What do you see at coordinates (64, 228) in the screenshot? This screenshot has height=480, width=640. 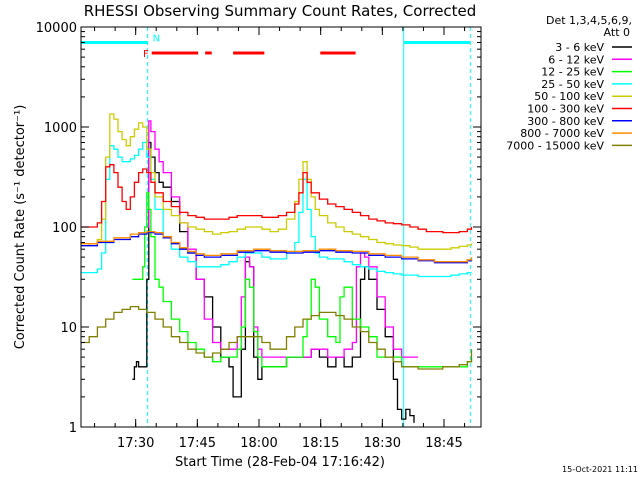 I see `y-tick-label: 100` at bounding box center [64, 228].